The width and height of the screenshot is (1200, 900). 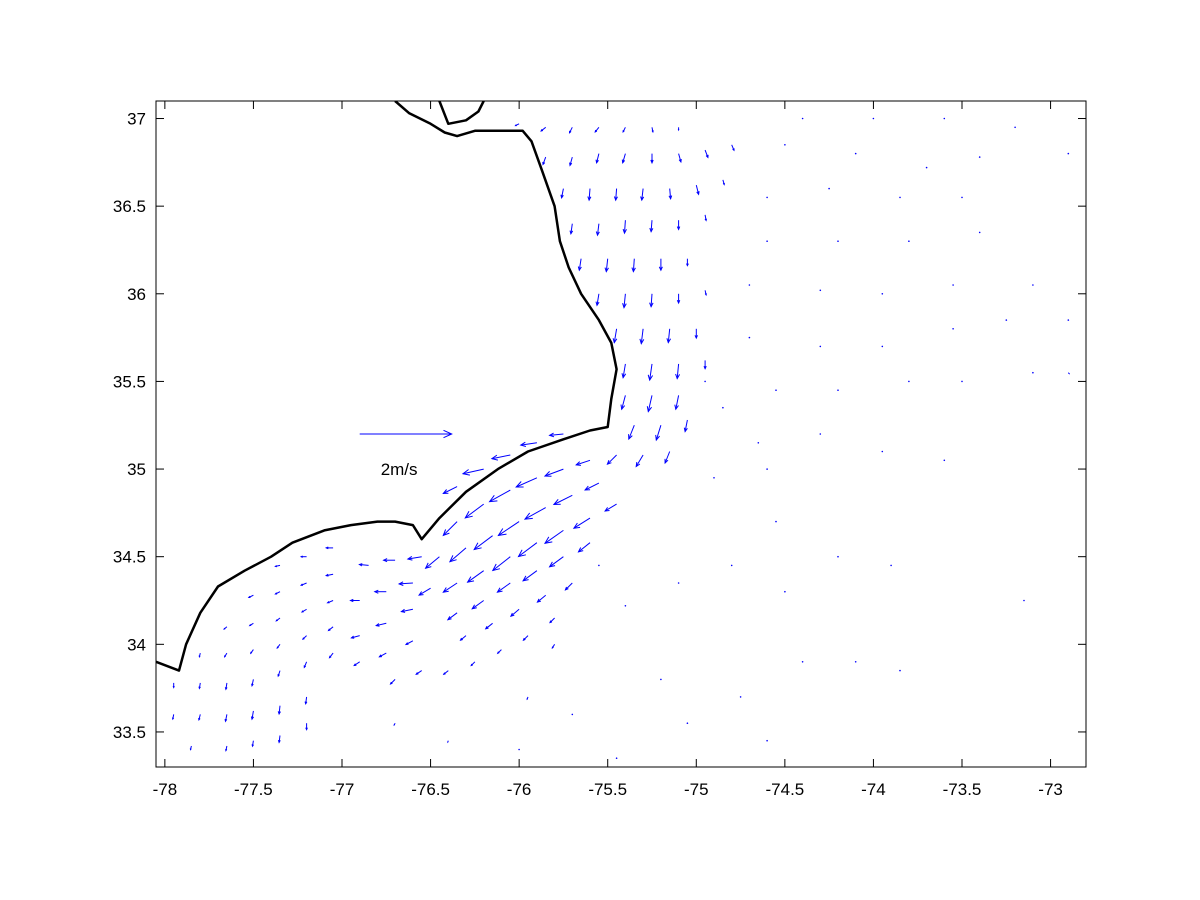 I want to click on x-tick-label: -78, so click(x=165, y=789).